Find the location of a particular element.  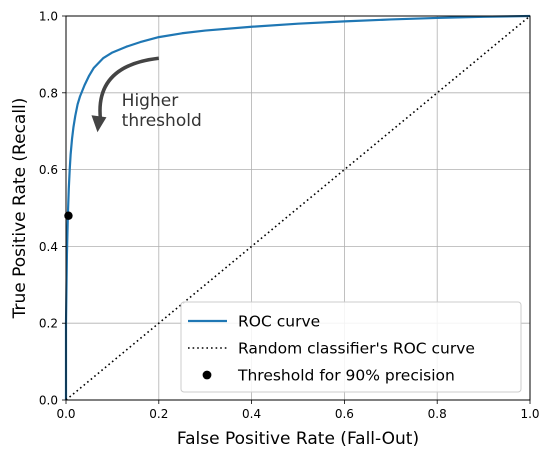

x-tick-label: 0.4 is located at coordinates (251, 414).